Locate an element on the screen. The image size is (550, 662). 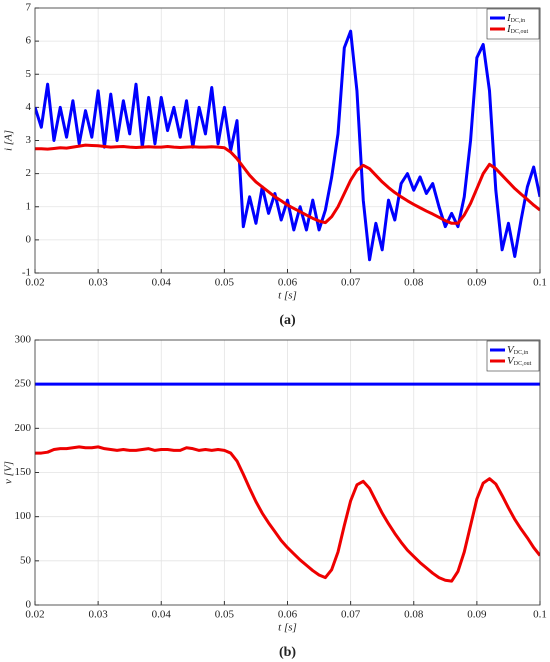
legend-label: IDC,out is located at coordinates (517, 29).